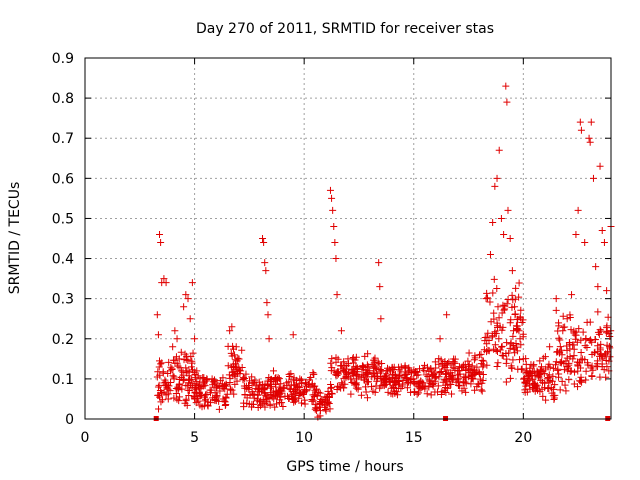 The height and width of the screenshot is (480, 640). I want to click on y-tick-label: 0.4, so click(63, 260).